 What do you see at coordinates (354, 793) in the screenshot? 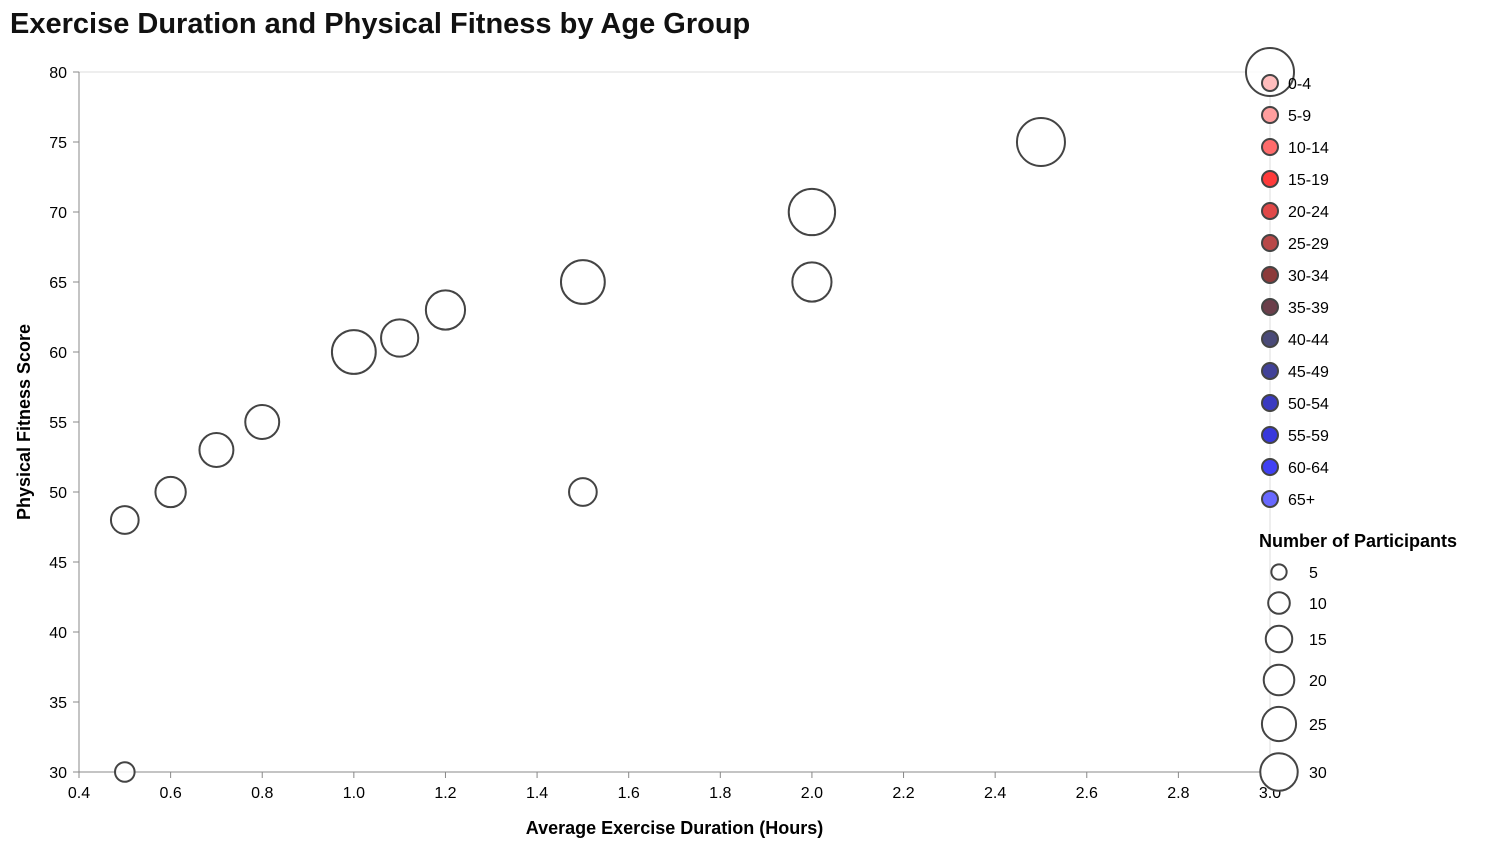
I see `x-tick-label: 1.0` at bounding box center [354, 793].